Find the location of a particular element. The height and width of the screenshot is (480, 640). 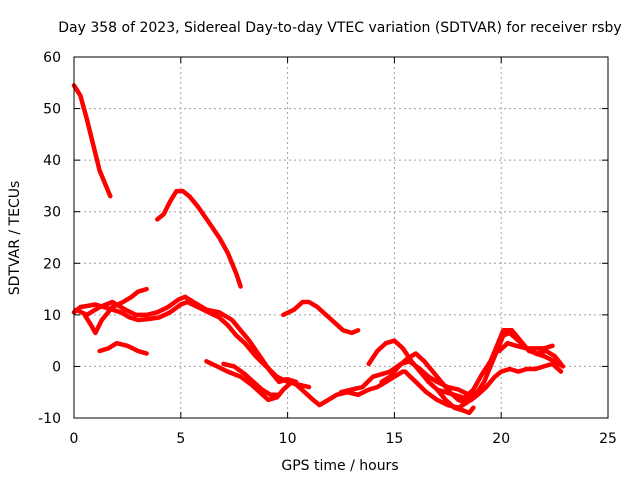

y-axis-label: SDTVAR / TECUs is located at coordinates (15, 238).